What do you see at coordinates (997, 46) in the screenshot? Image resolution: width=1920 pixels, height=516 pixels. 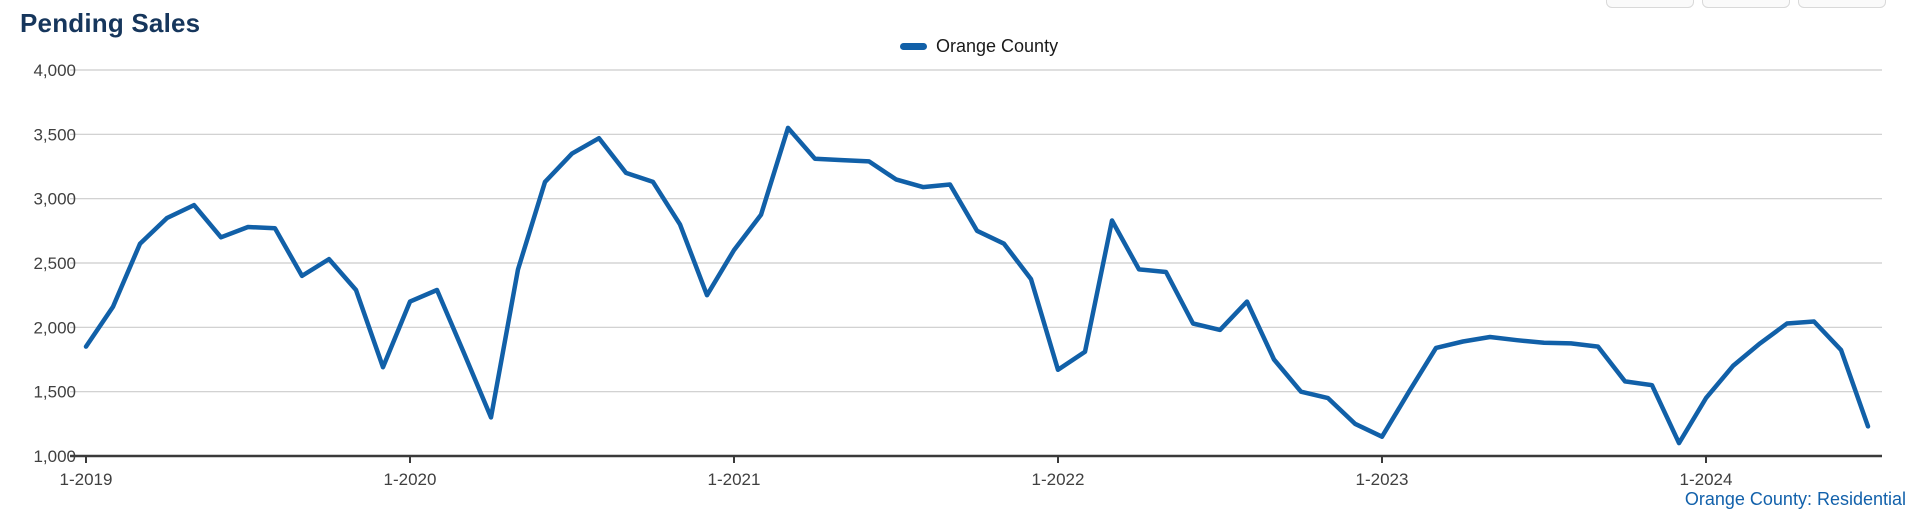 I see `legend-label: Orange County` at bounding box center [997, 46].